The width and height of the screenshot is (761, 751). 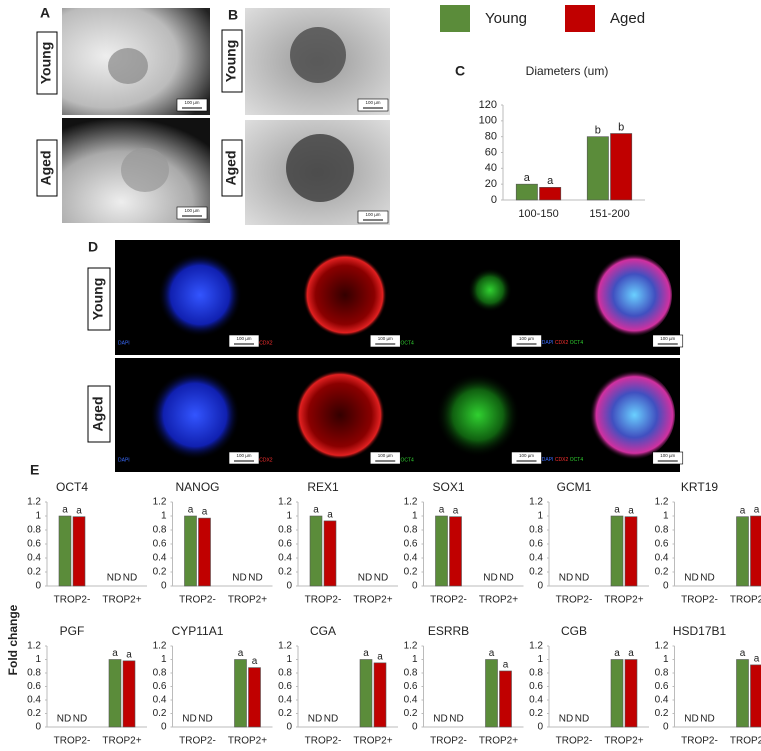 What do you see at coordinates (627, 18) in the screenshot?
I see `legend-label: Aged` at bounding box center [627, 18].